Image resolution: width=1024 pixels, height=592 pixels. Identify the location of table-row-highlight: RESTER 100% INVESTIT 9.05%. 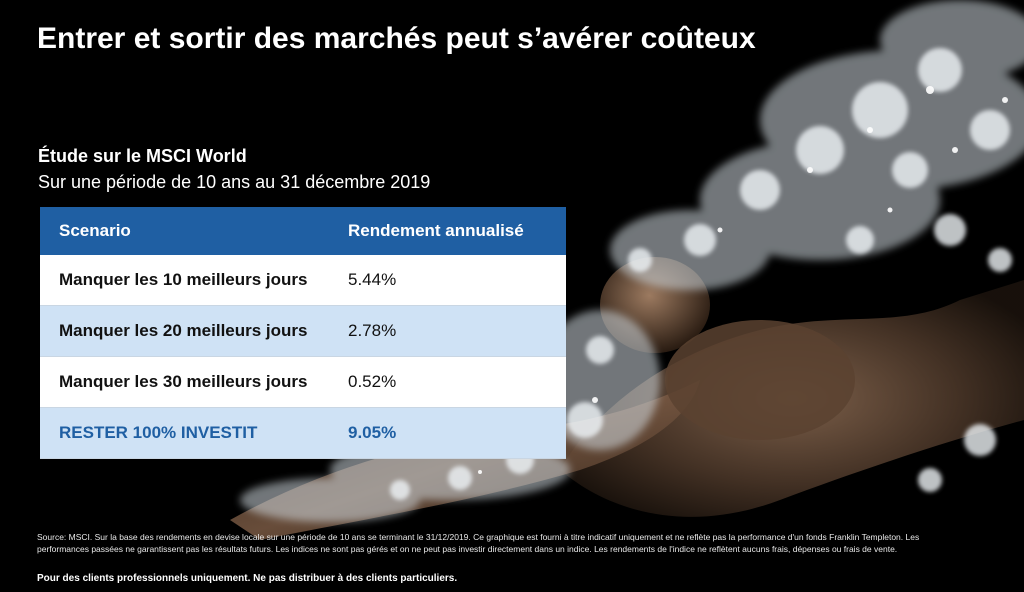
(303, 433).